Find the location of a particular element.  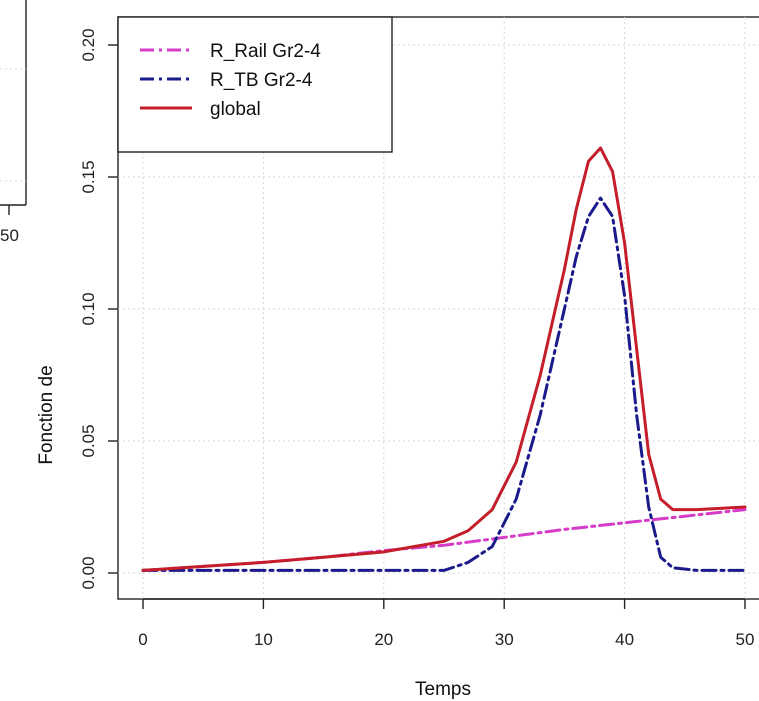

neighbor-panel-fragment: 50 is located at coordinates (13, 122).